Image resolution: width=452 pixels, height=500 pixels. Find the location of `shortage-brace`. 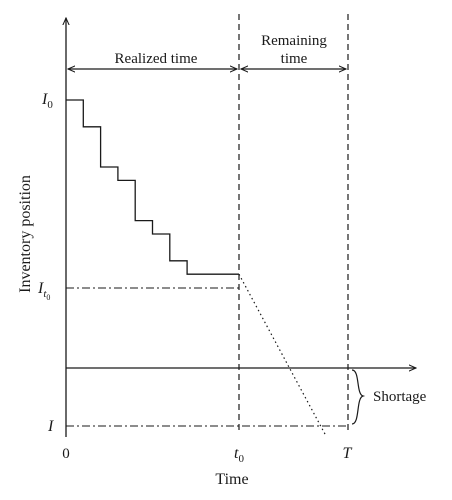

shortage-brace is located at coordinates (358, 397).